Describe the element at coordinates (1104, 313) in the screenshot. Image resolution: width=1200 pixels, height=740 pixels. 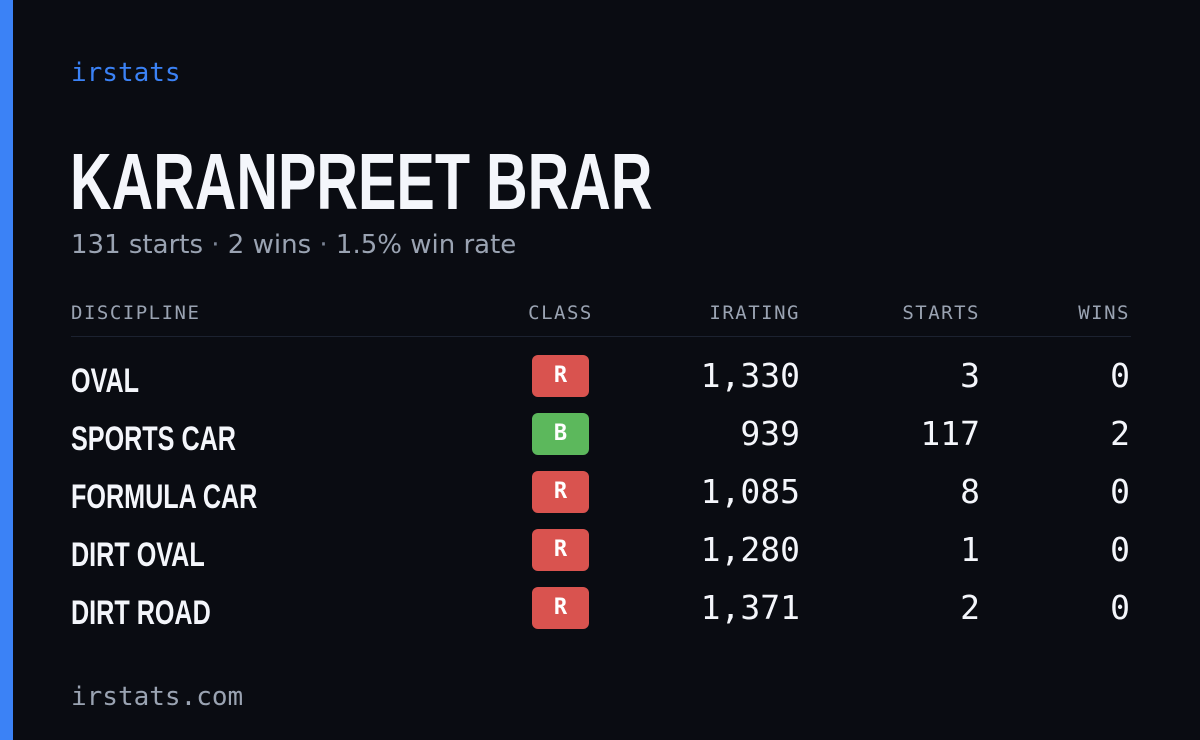
I see `header-wins: WINS` at that location.